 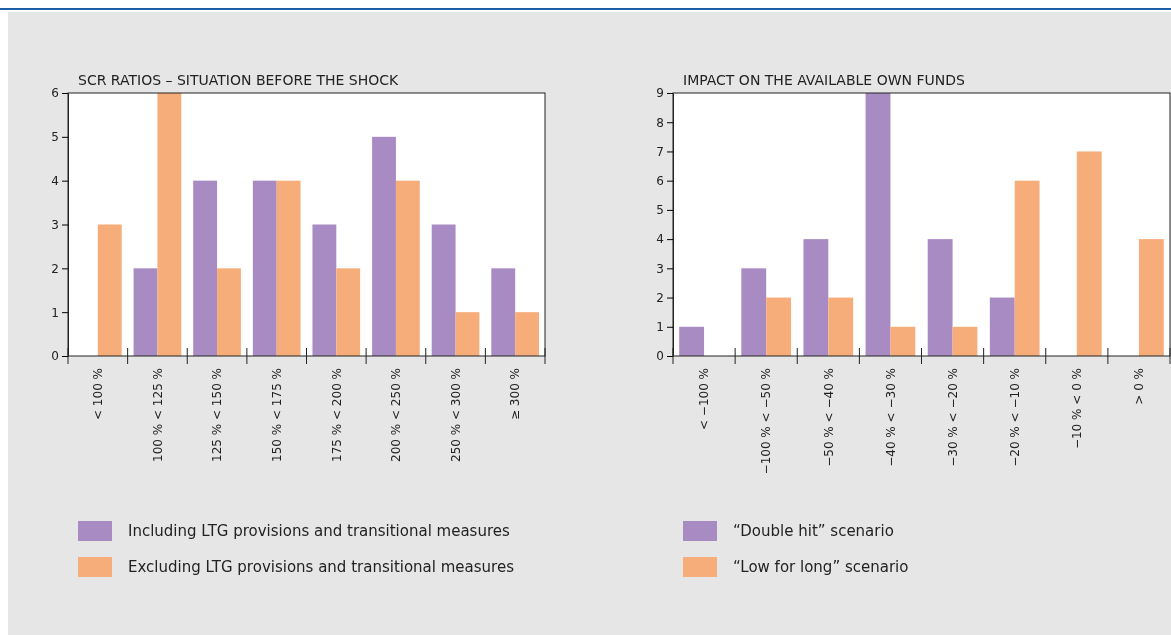 I want to click on chart-title: SCR RATIOS – SITUATION BEFORE THE SHOCK, so click(x=239, y=80).